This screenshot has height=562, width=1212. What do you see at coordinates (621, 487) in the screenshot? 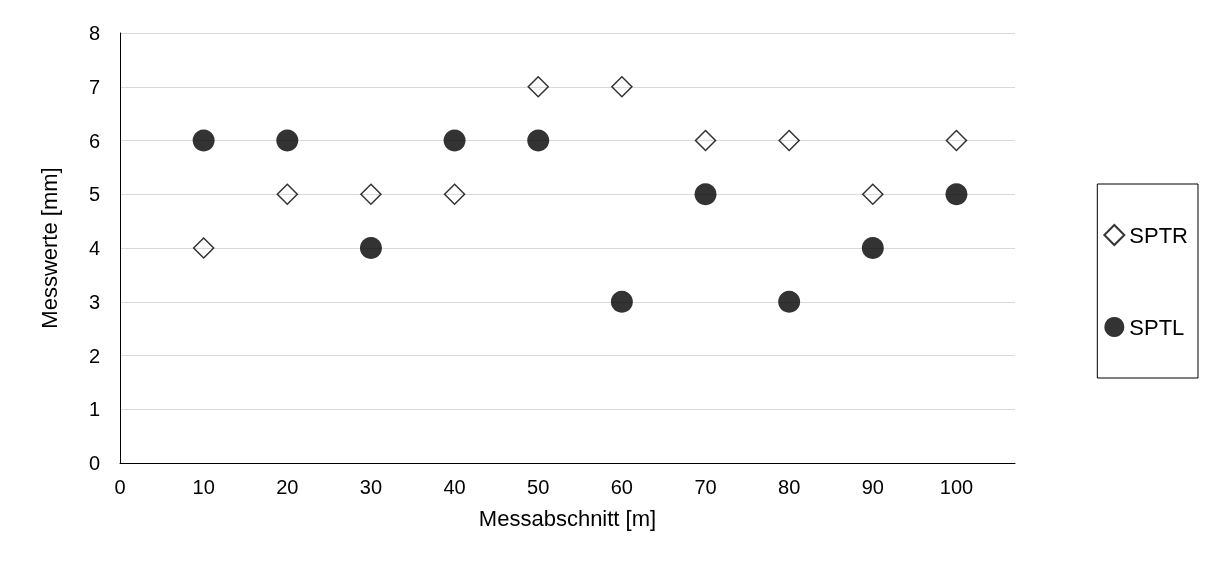
I see `x-tick-label: 60` at bounding box center [621, 487].